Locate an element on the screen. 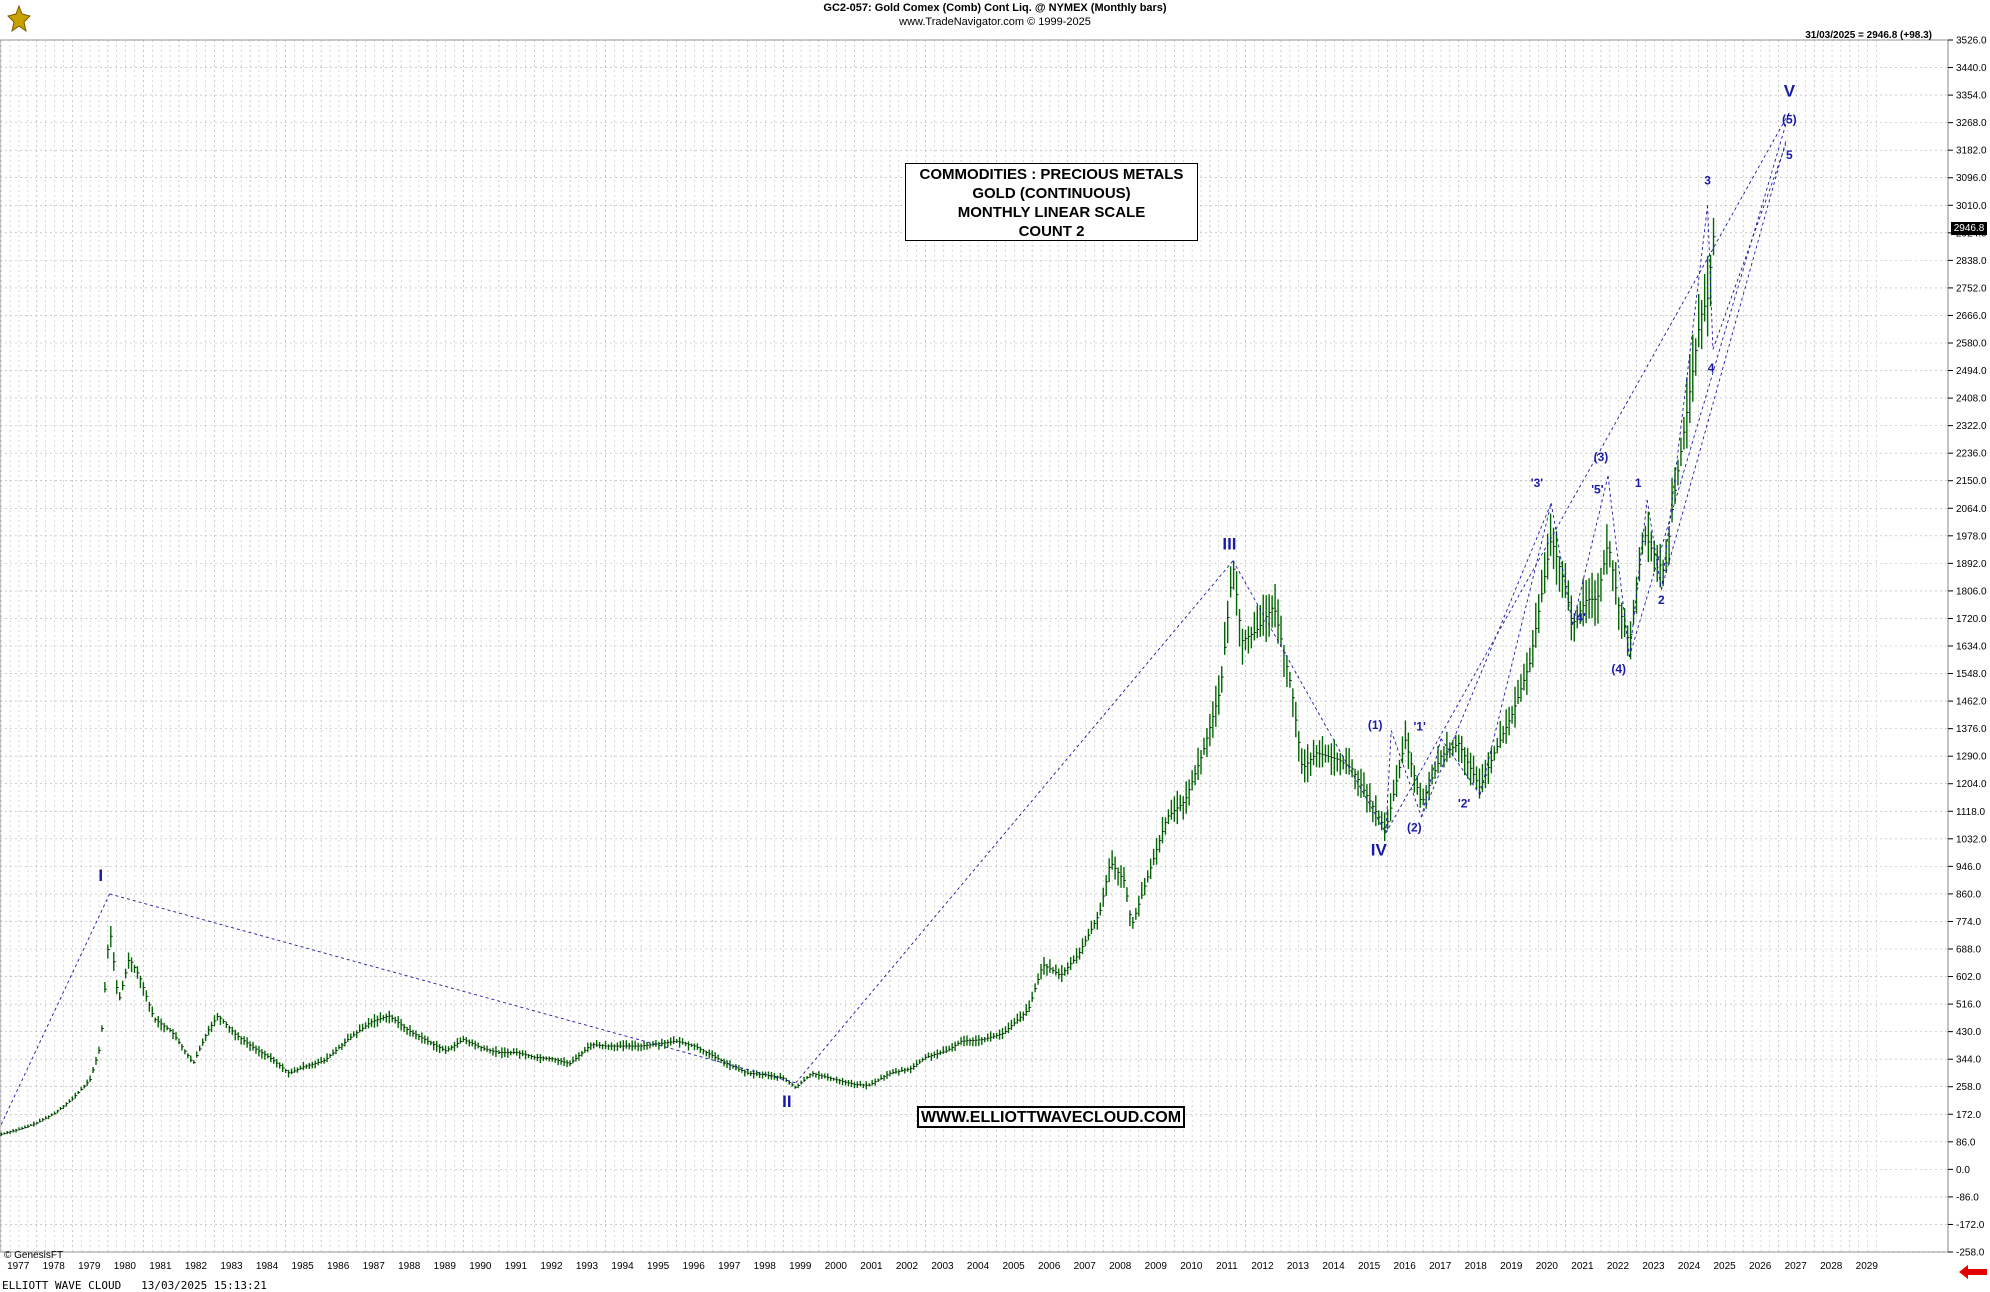  last-price-note: 31/03/2025 = 2946.8 (+98.3) is located at coordinates (1868, 35).